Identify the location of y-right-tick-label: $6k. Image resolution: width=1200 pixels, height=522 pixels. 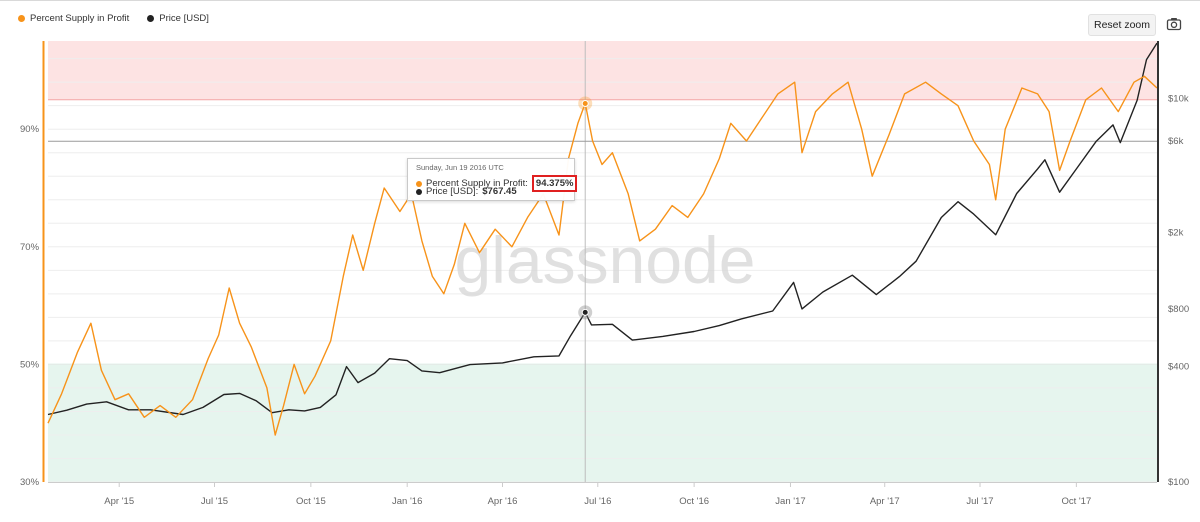
(1176, 141).